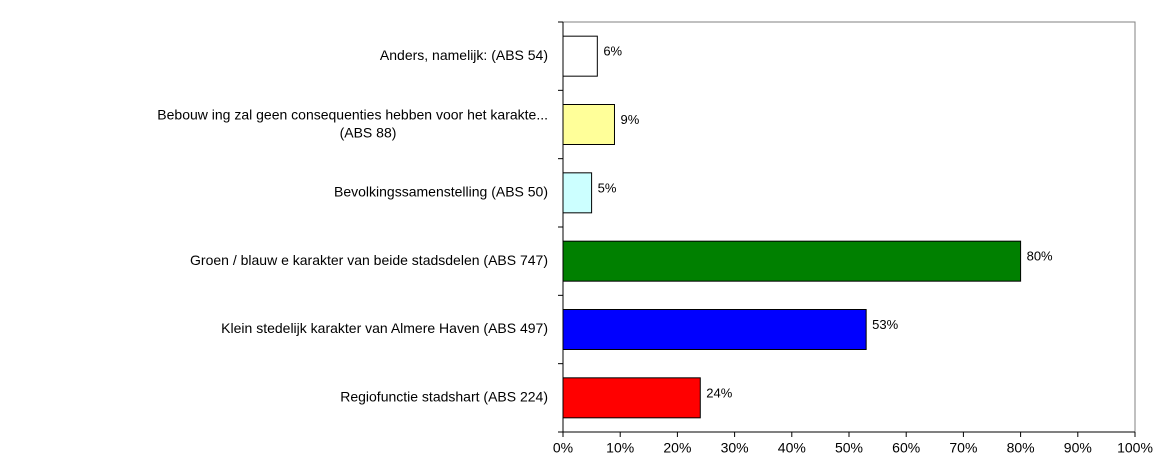  What do you see at coordinates (441, 192) in the screenshot?
I see `category-label: Bevolkingssamenstelling (ABS 50)` at bounding box center [441, 192].